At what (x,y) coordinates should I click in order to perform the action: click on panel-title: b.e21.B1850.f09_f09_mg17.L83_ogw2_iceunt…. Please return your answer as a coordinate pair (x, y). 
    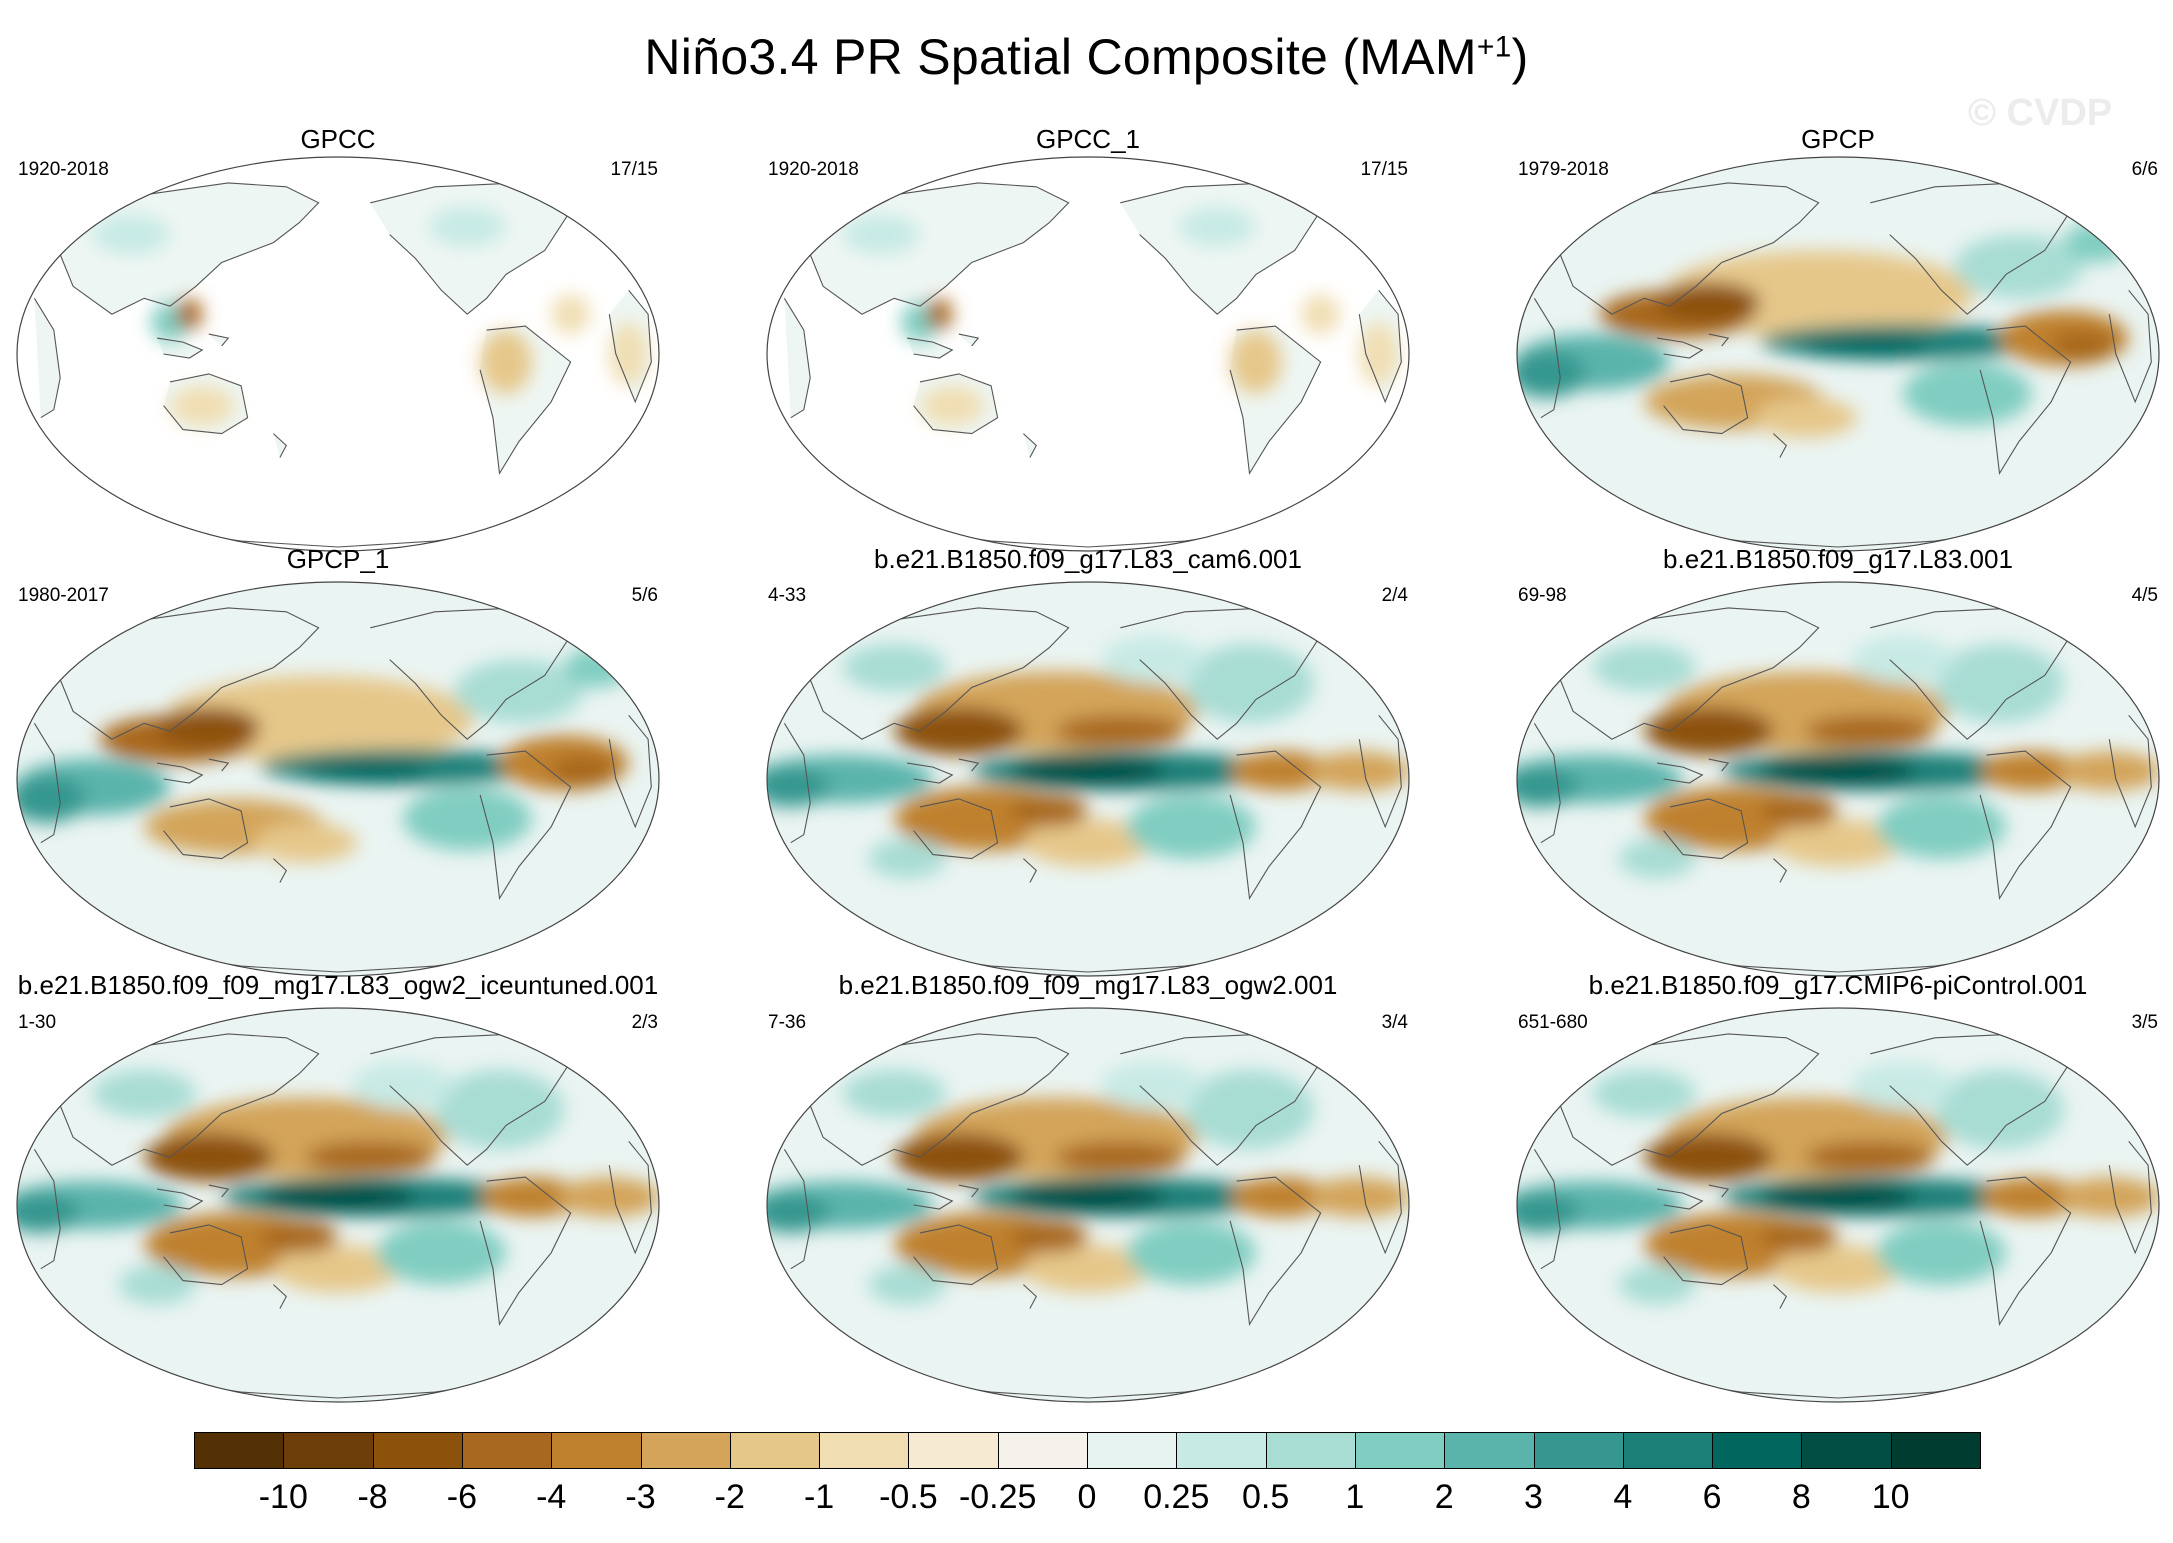
    Looking at the image, I should click on (338, 985).